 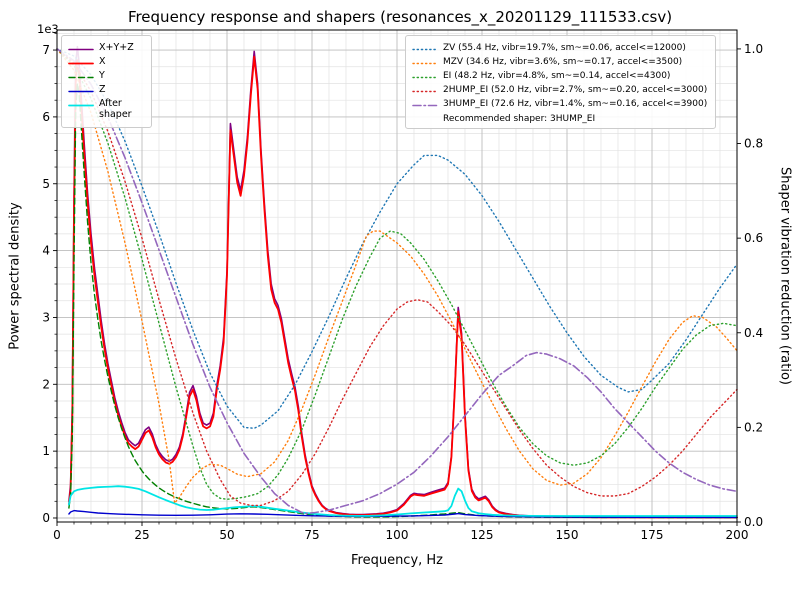 What do you see at coordinates (46, 117) in the screenshot?
I see `y-left-tick-label: 6` at bounding box center [46, 117].